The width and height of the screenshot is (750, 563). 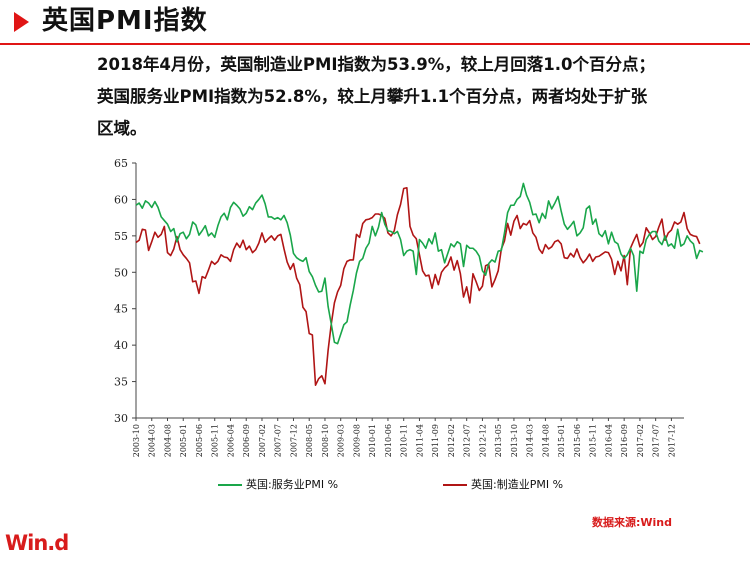 I want to click on x-tick-label: 2016-09, so click(x=624, y=440).